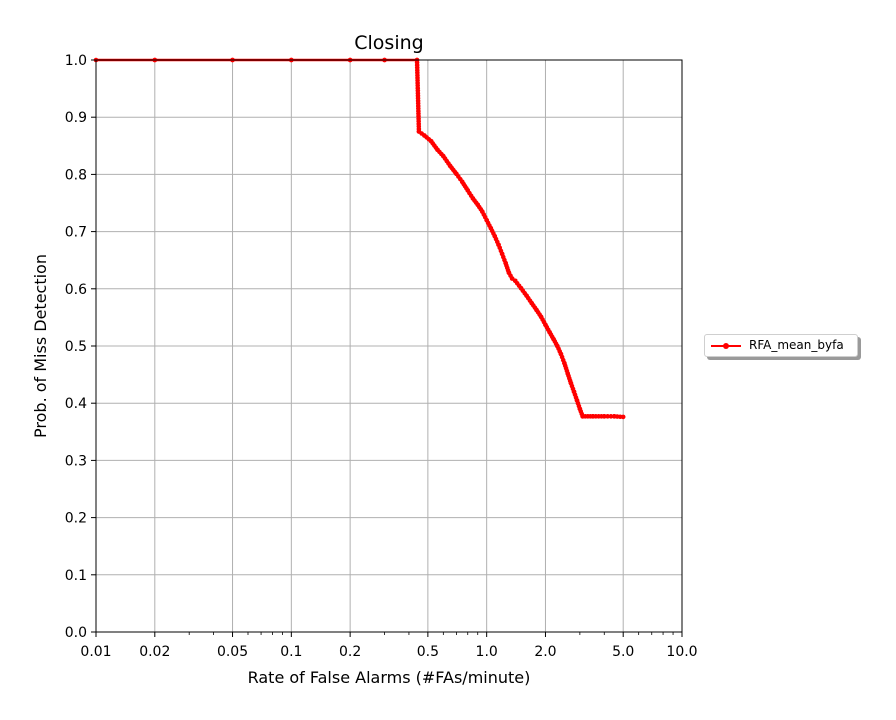  I want to click on x-tick-label: 0.5, so click(428, 652).